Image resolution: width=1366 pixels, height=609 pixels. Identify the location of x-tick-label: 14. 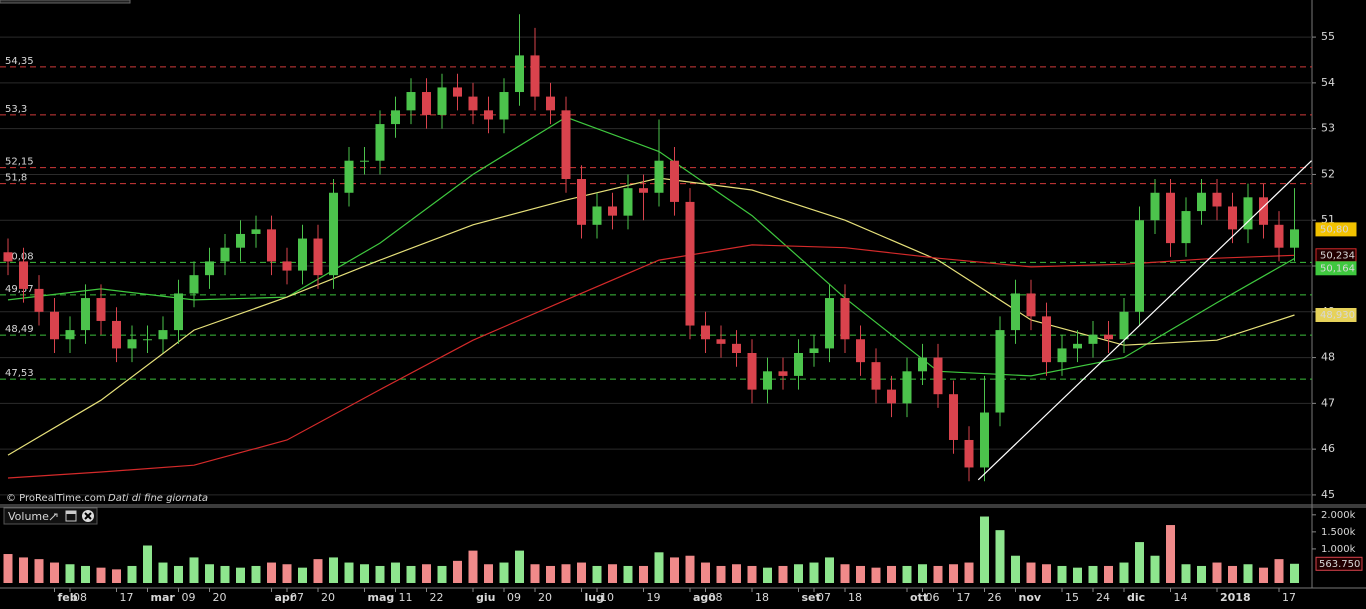
(1181, 597).